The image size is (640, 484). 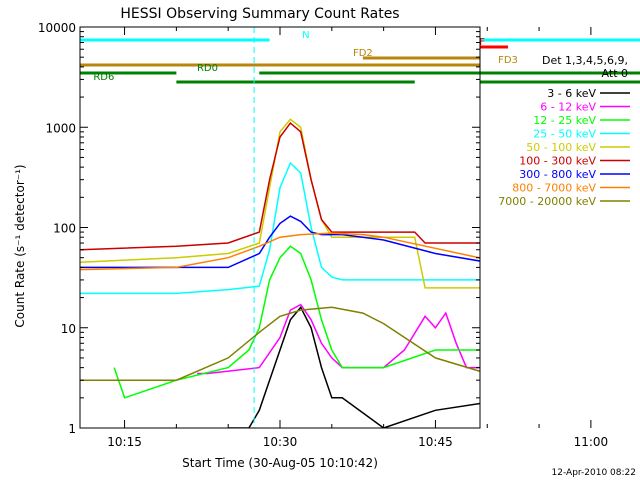 What do you see at coordinates (561, 147) in the screenshot?
I see `legend-label-50-100-kev: 50 - 100 keV` at bounding box center [561, 147].